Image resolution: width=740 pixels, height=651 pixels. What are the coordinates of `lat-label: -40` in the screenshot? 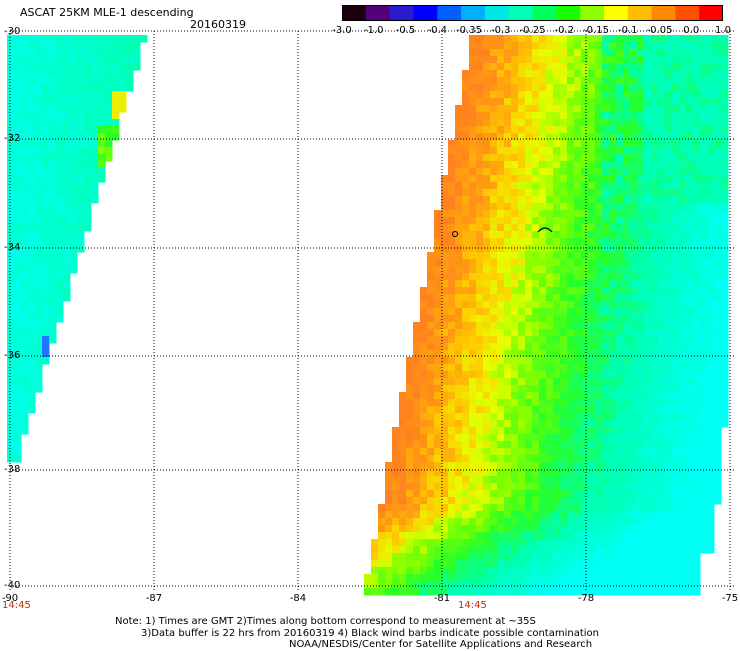 It's located at (12, 585).